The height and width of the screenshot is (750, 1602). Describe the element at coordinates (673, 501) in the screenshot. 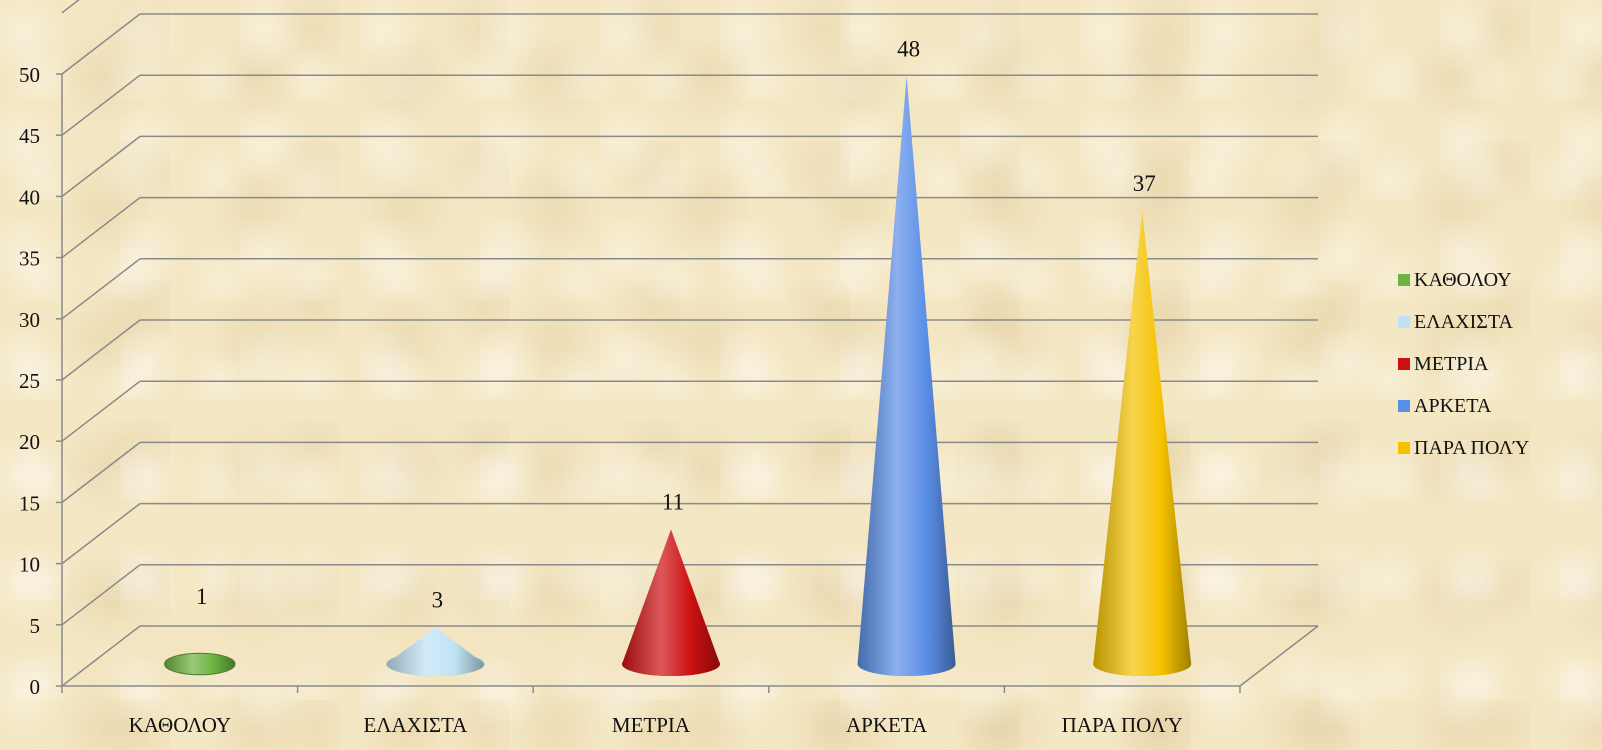

I see `data-label: 11` at that location.